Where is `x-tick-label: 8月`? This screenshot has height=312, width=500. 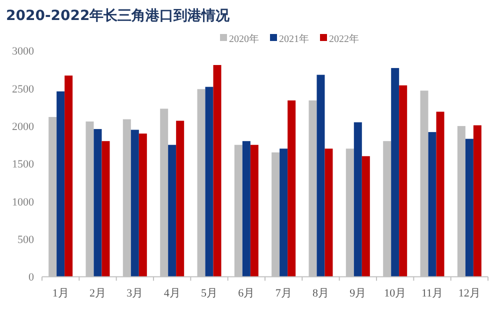 x-tick-label: 8月 is located at coordinates (320, 294).